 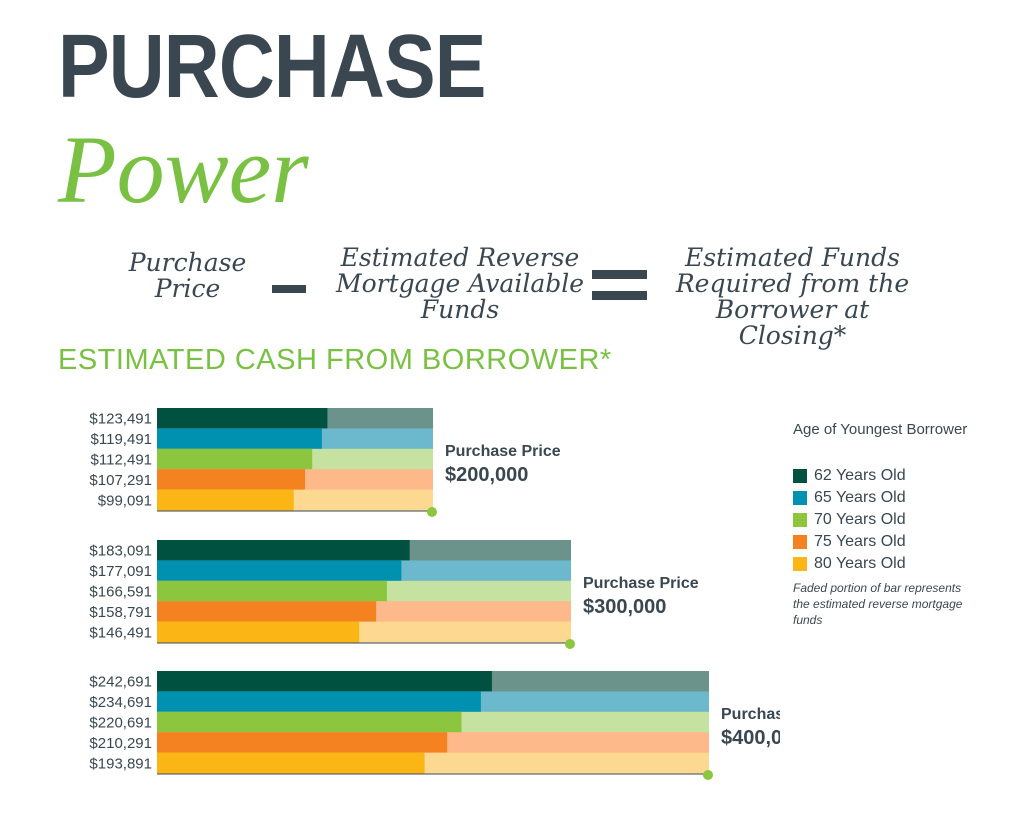 What do you see at coordinates (289, 289) in the screenshot?
I see `minus-sign` at bounding box center [289, 289].